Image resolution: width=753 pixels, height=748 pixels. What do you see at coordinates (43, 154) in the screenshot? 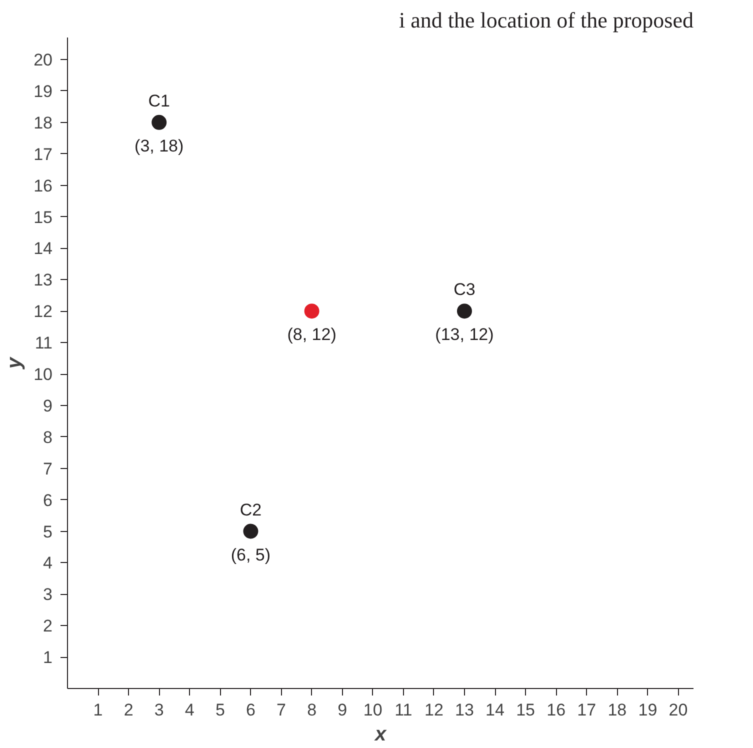
I see `y-tick-label: 17` at bounding box center [43, 154].